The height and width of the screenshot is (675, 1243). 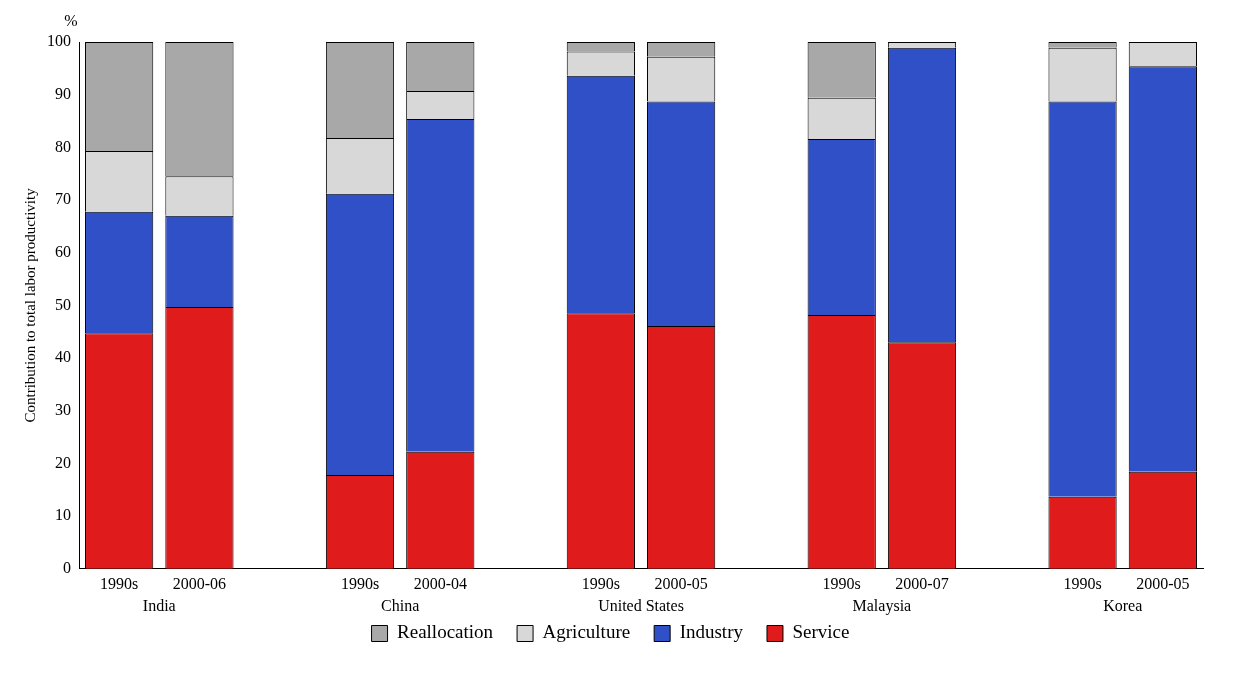 I want to click on x-tick-label: 2000-07, so click(x=922, y=583).